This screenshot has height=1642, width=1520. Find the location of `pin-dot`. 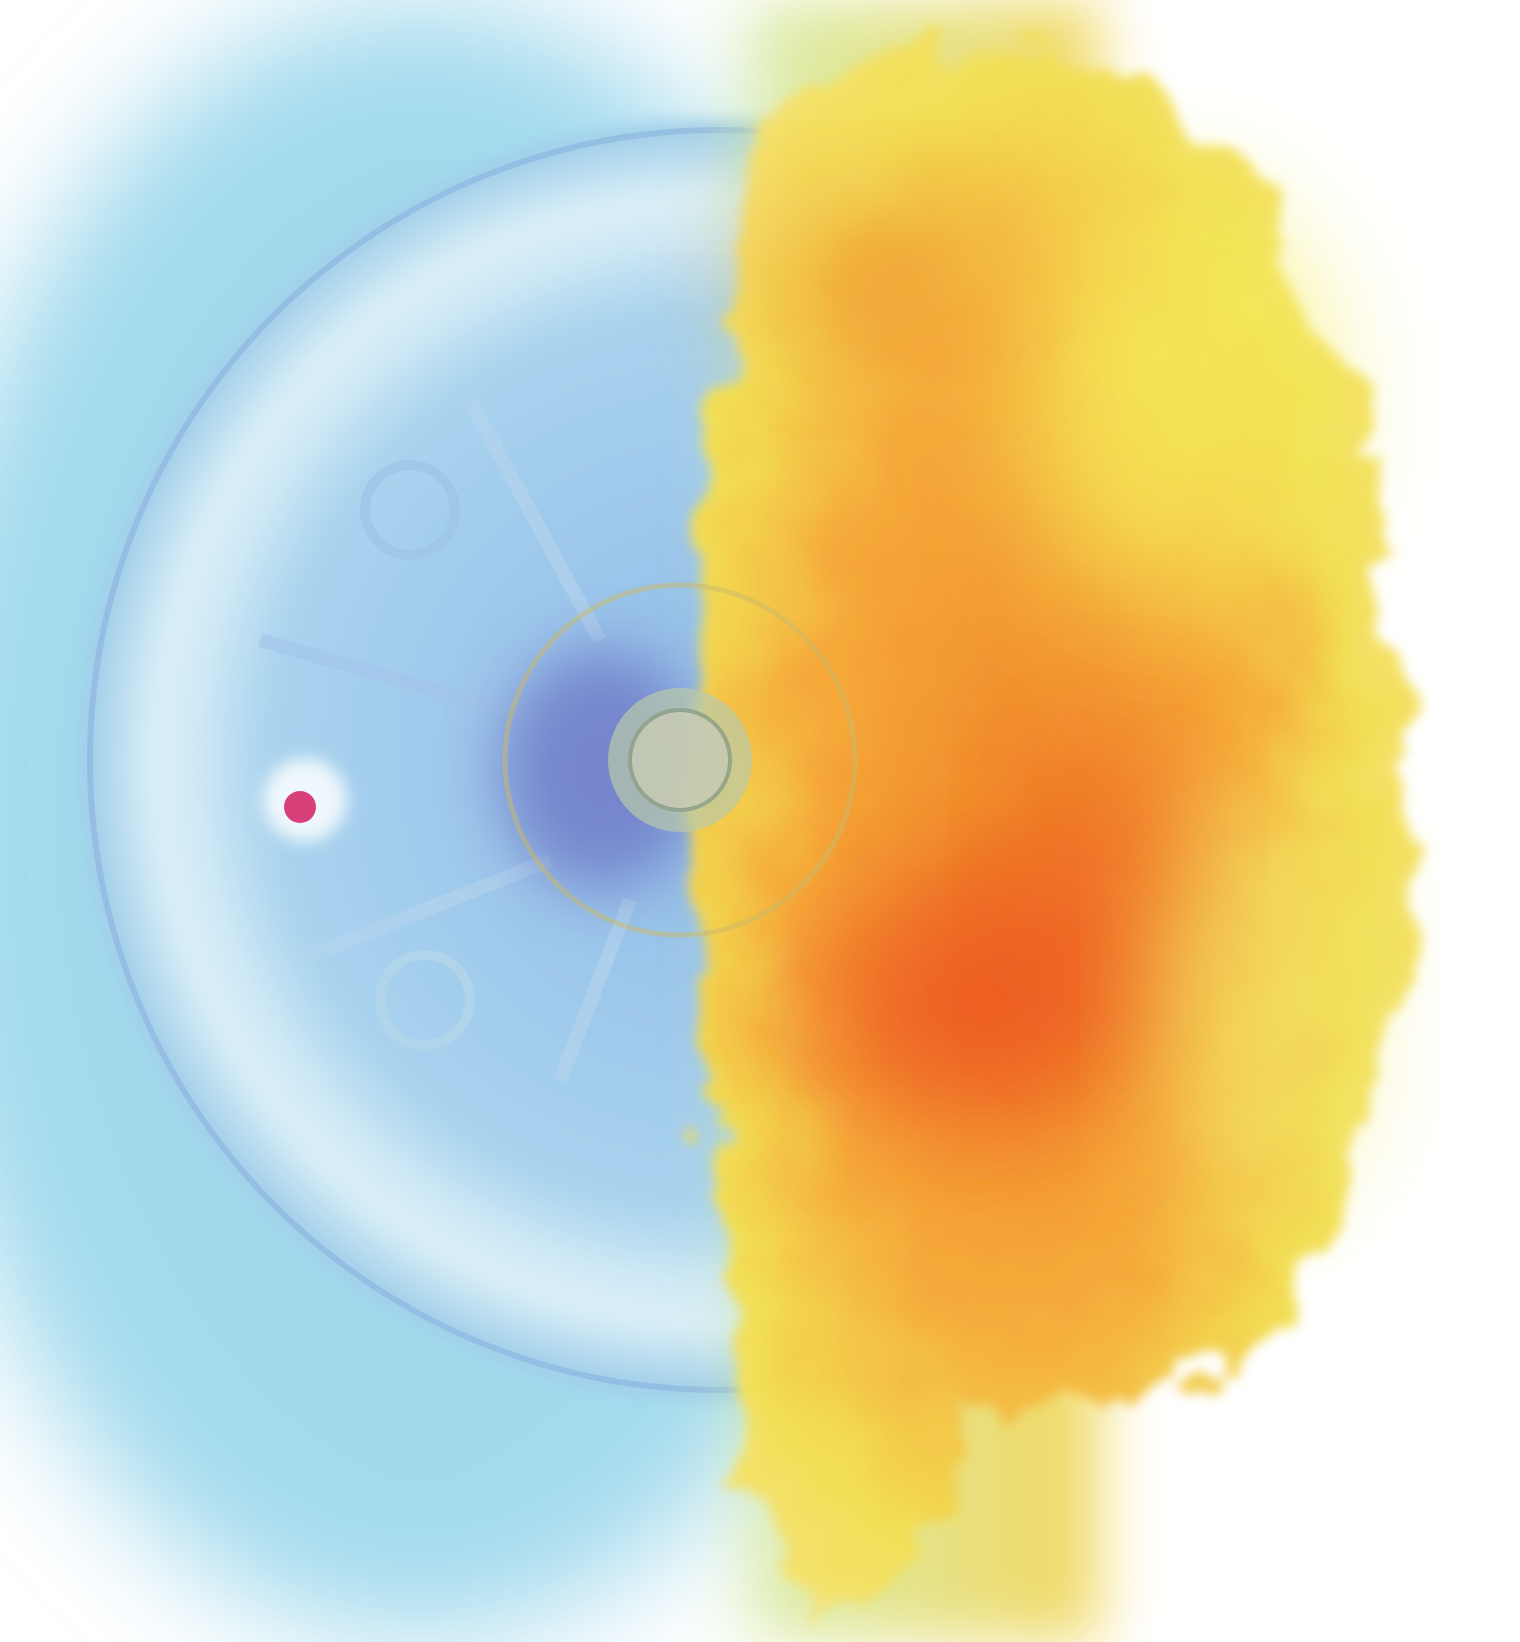

pin-dot is located at coordinates (300, 807).